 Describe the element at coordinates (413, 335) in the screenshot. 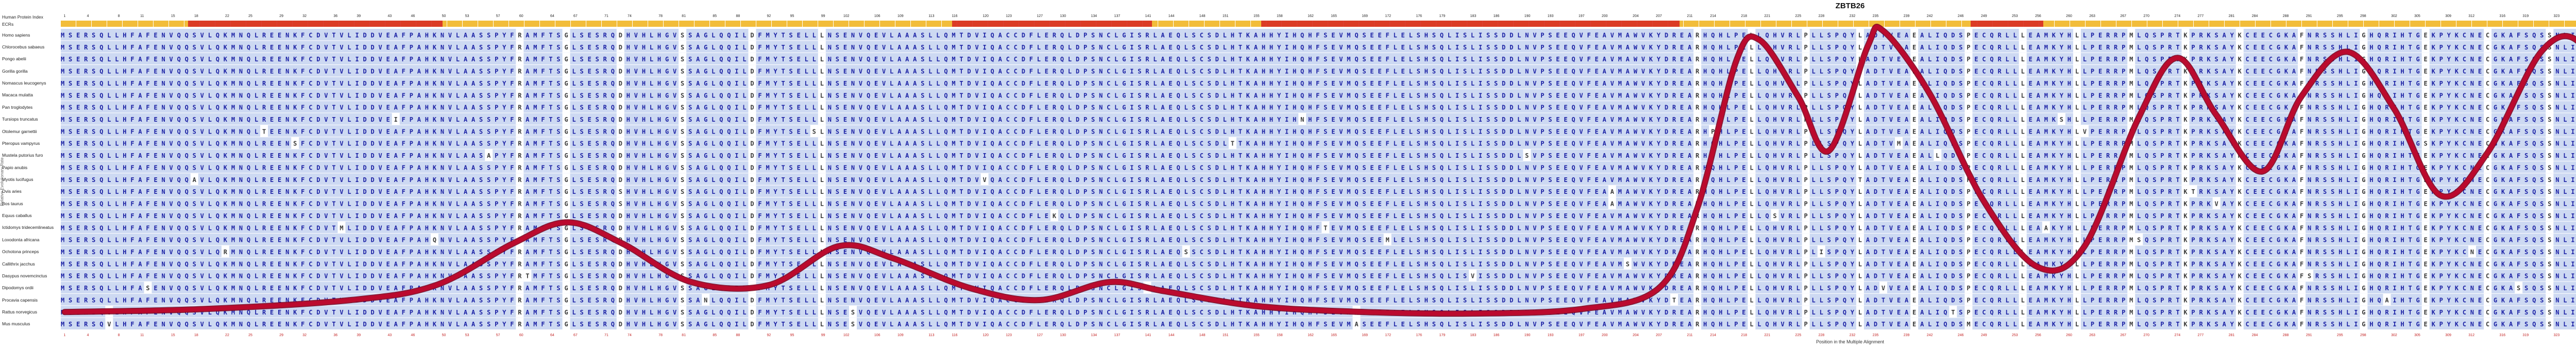

I see `ruler-tick-bottom: 46` at that location.